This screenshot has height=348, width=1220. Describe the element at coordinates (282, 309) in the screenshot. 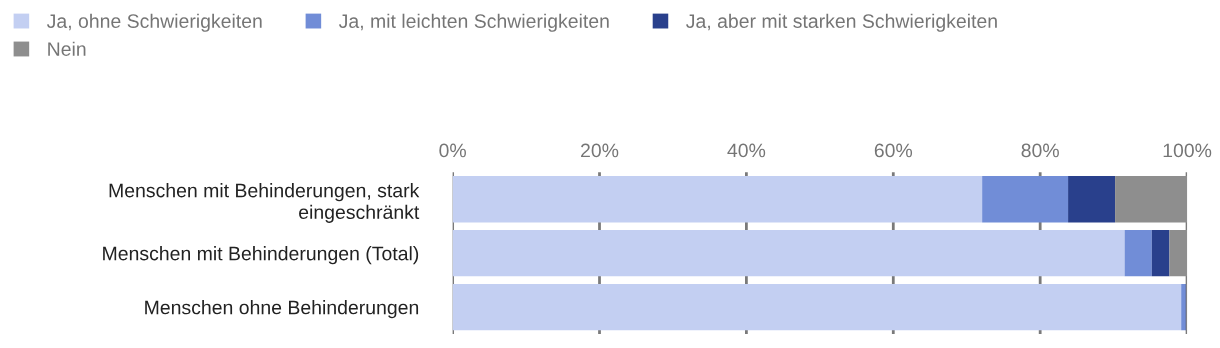

I see `y-tick-label: Menschen ohne Behinderungen` at that location.